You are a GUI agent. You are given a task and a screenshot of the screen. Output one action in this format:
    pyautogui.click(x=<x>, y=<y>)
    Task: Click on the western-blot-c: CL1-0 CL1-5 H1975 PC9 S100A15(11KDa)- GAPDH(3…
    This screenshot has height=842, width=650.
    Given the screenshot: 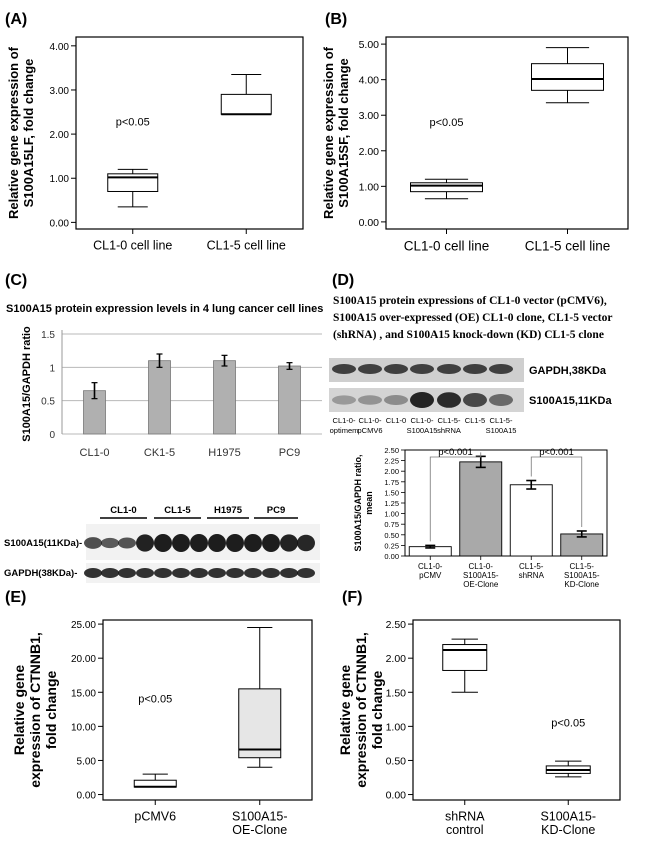 What is the action you would take?
    pyautogui.click(x=162, y=544)
    